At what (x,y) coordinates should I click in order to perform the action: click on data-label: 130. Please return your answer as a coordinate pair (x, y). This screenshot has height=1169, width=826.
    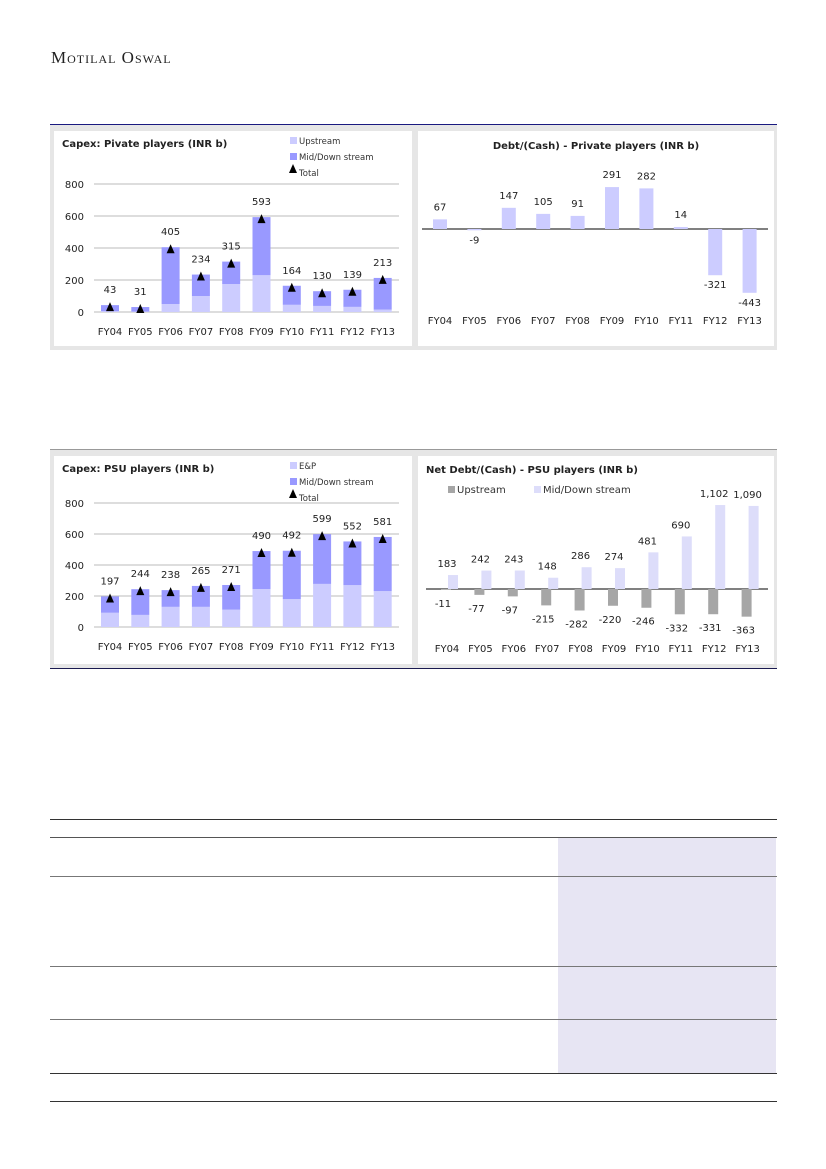
    Looking at the image, I should click on (322, 276).